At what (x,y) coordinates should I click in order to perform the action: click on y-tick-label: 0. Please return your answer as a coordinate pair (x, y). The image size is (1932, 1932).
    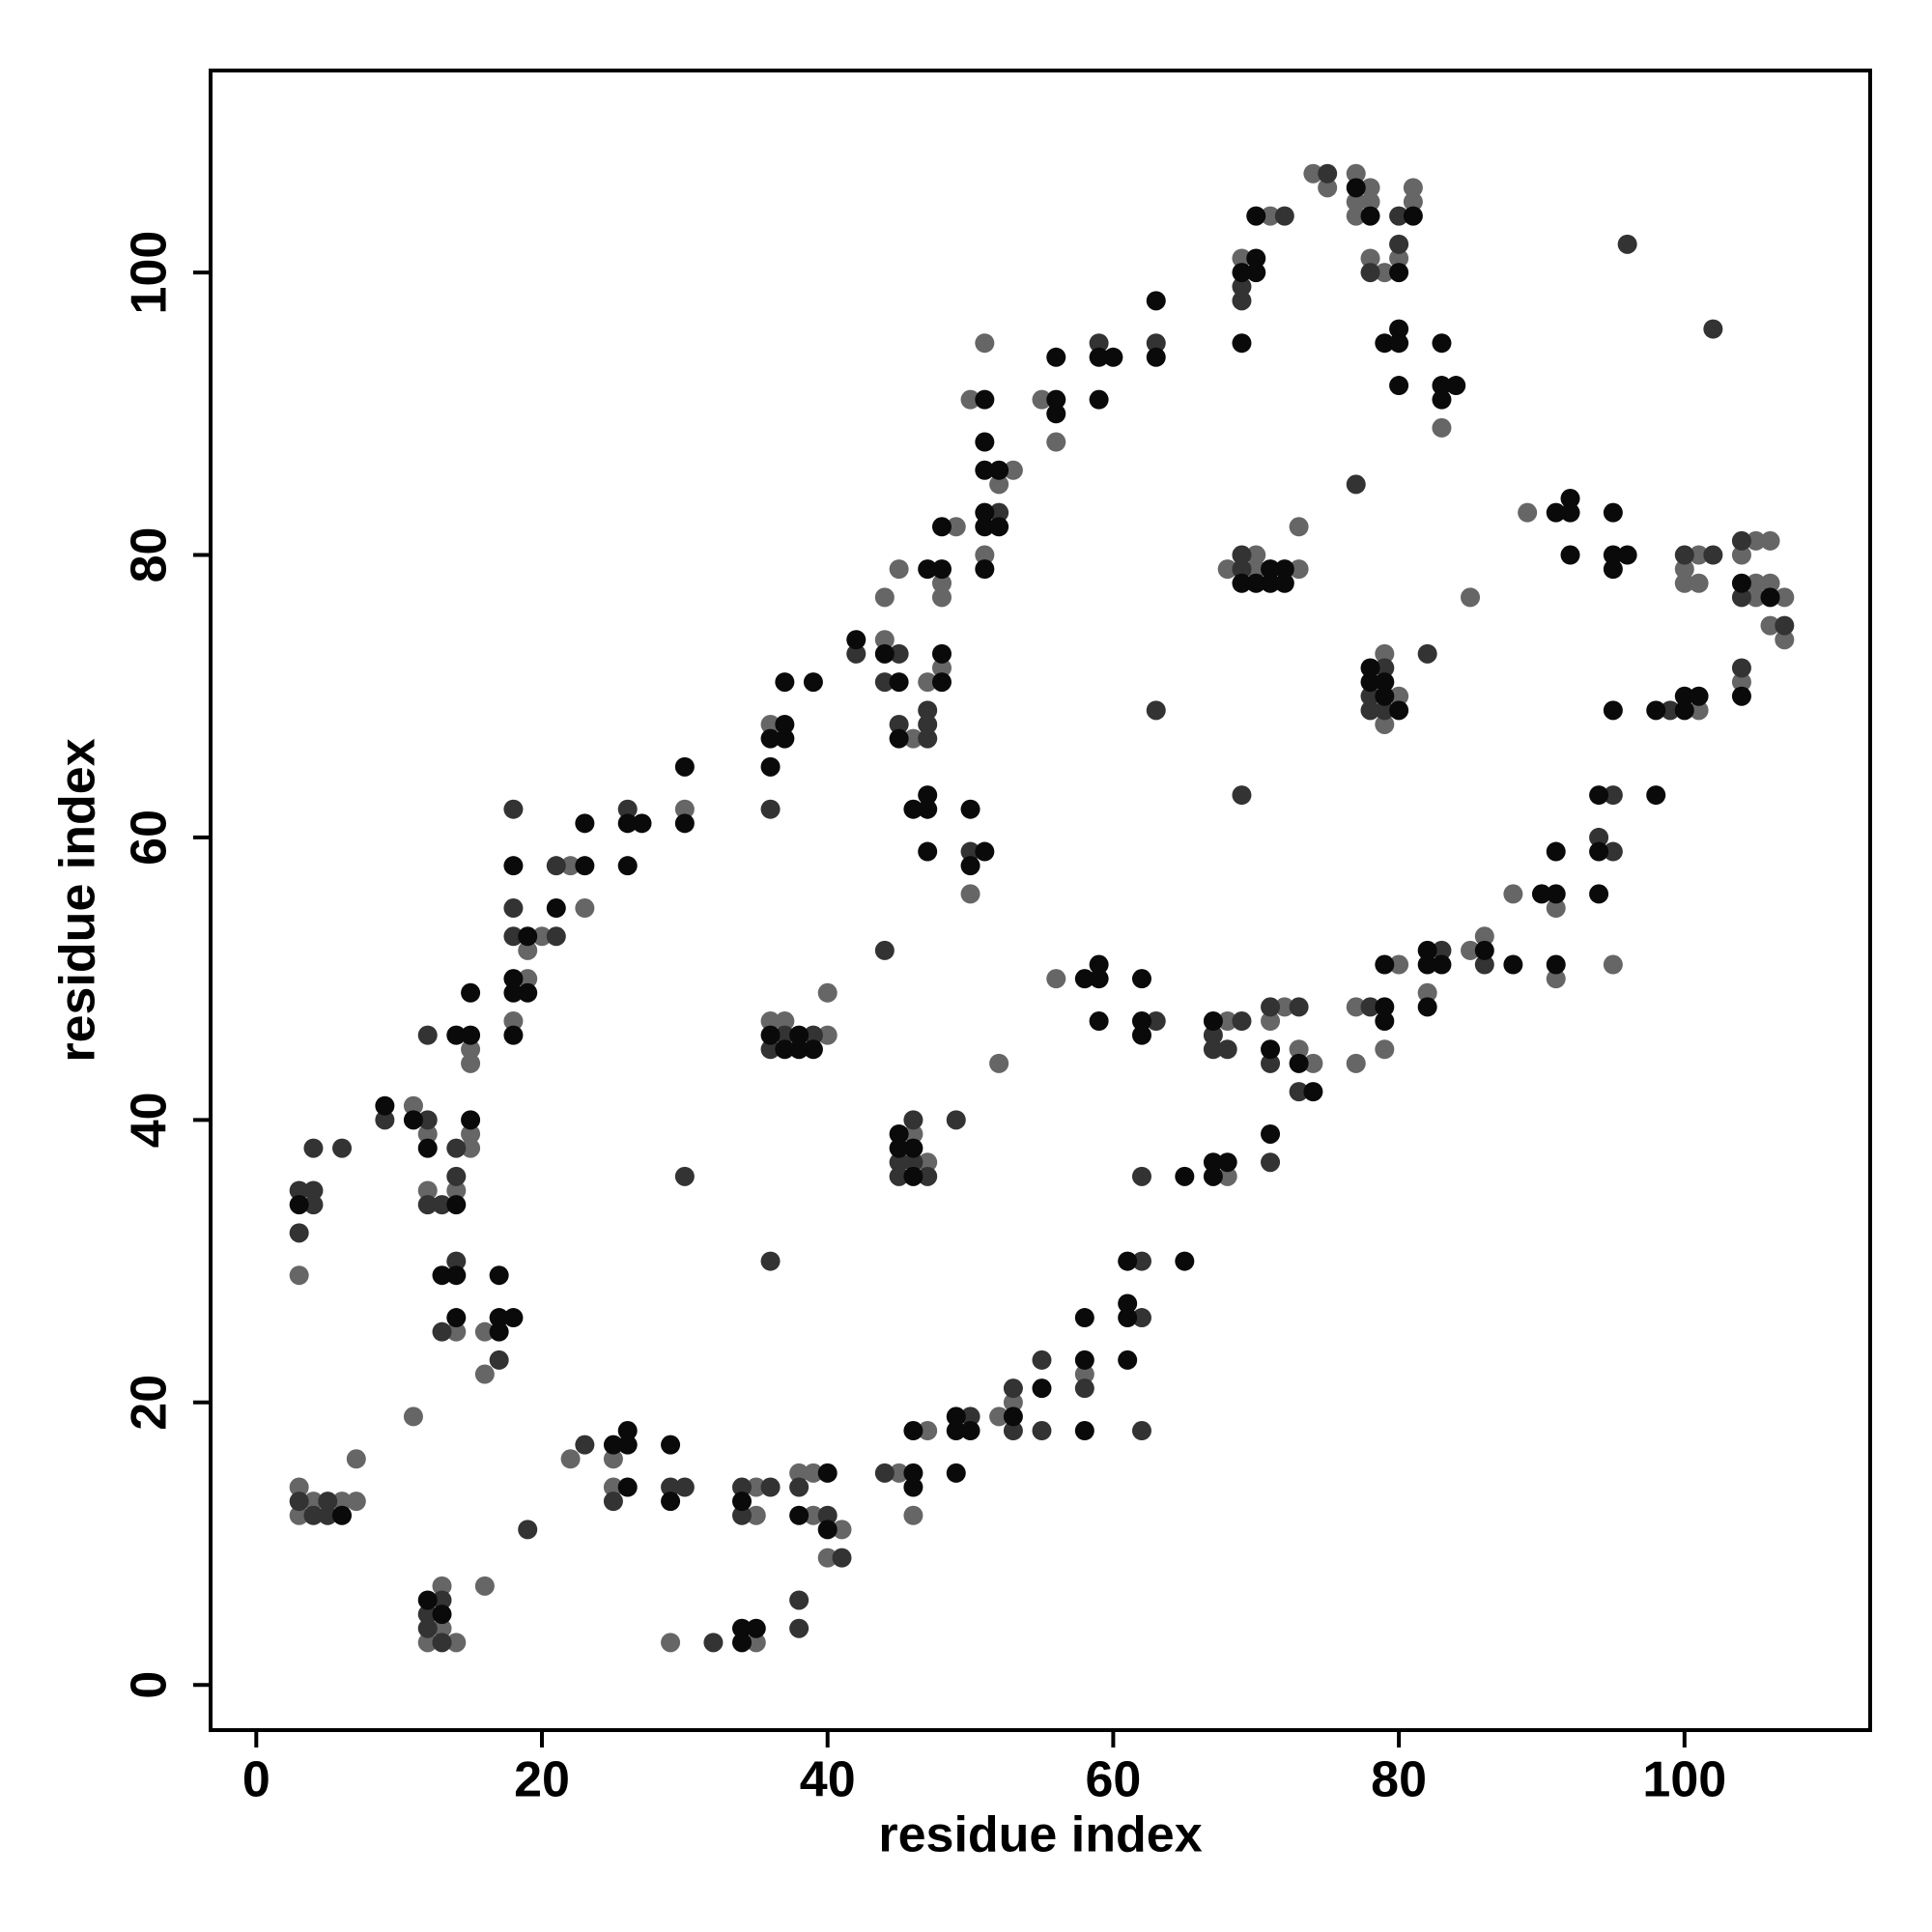
    Looking at the image, I should click on (150, 1685).